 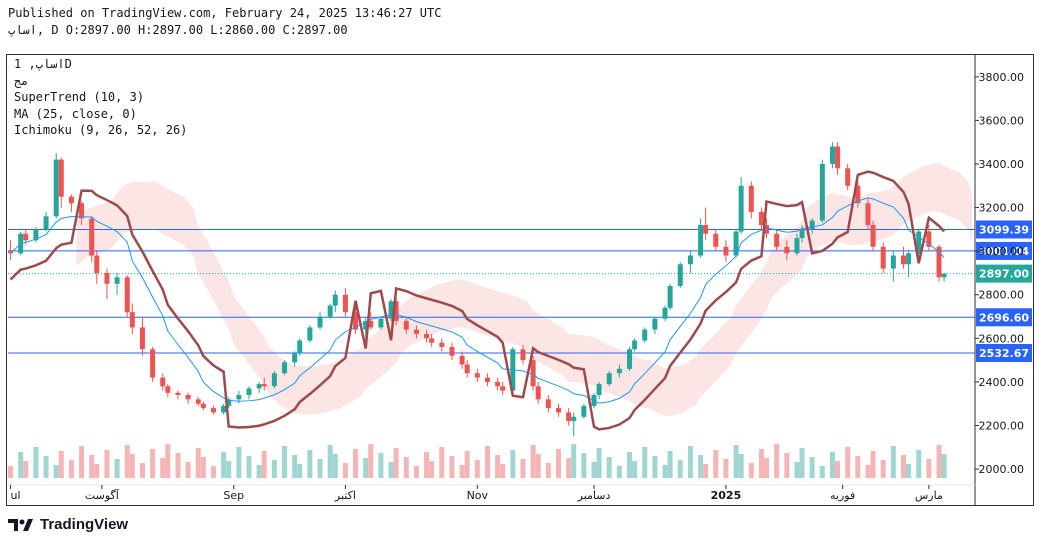 I want to click on x-tick-label: اکتبر, so click(x=345, y=495).